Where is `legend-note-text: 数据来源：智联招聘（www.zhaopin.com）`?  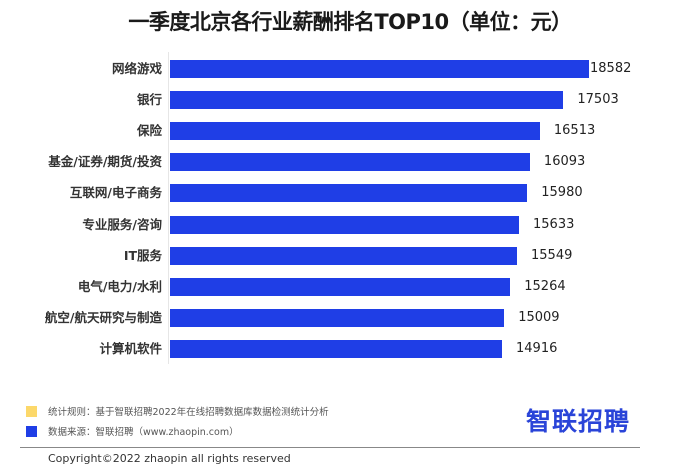
legend-note-text: 数据来源：智联招聘（www.zhaopin.com） is located at coordinates (143, 432).